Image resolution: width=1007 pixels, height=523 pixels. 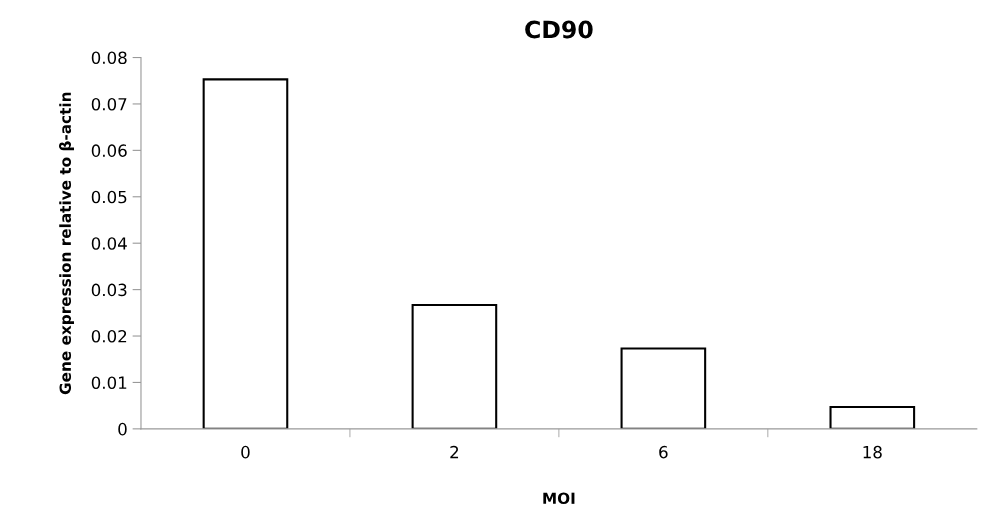 What do you see at coordinates (109, 336) in the screenshot?
I see `y-tick-label: 0.02` at bounding box center [109, 336].